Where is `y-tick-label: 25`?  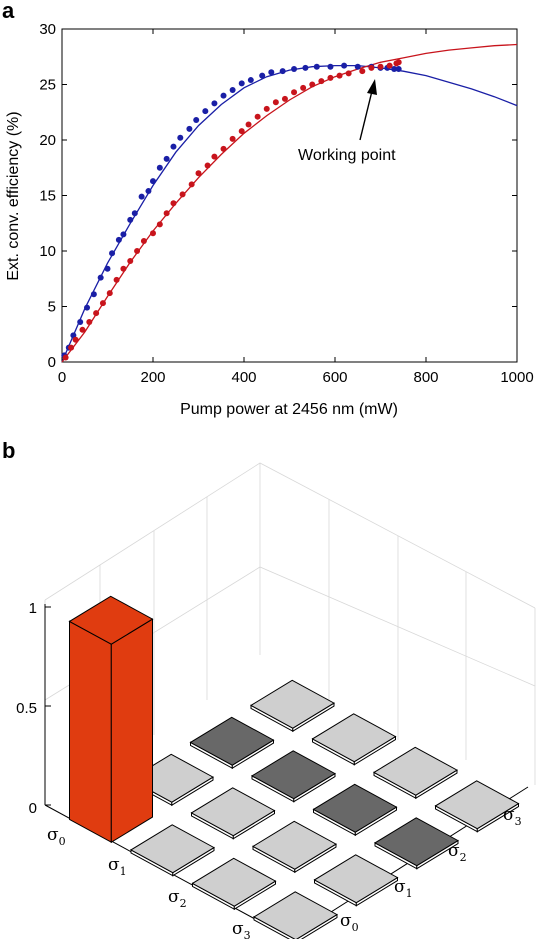 y-tick-label: 25 is located at coordinates (47, 85).